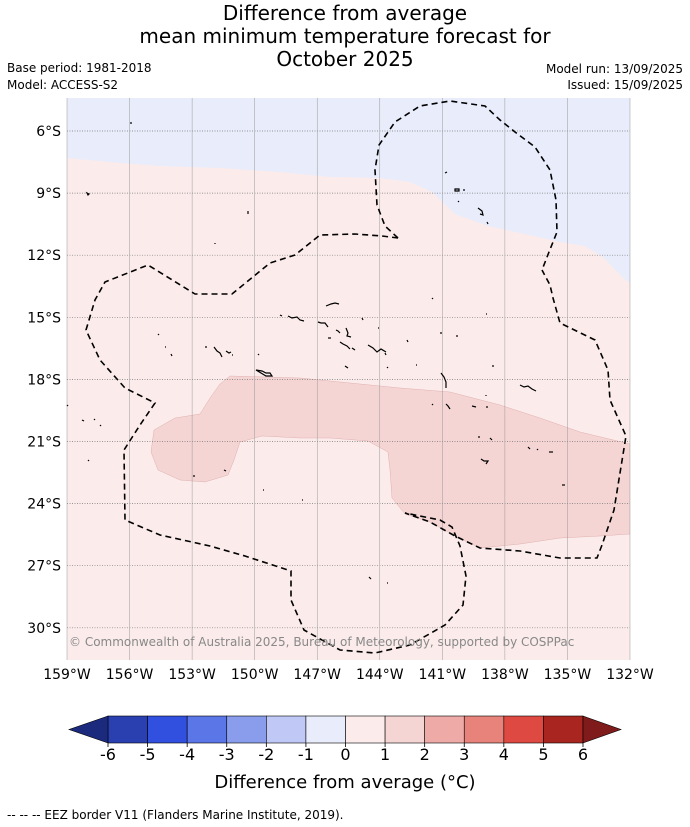 This screenshot has height=827, width=690. What do you see at coordinates (345, 782) in the screenshot?
I see `colorbar-label: Difference from average (°C)` at bounding box center [345, 782].